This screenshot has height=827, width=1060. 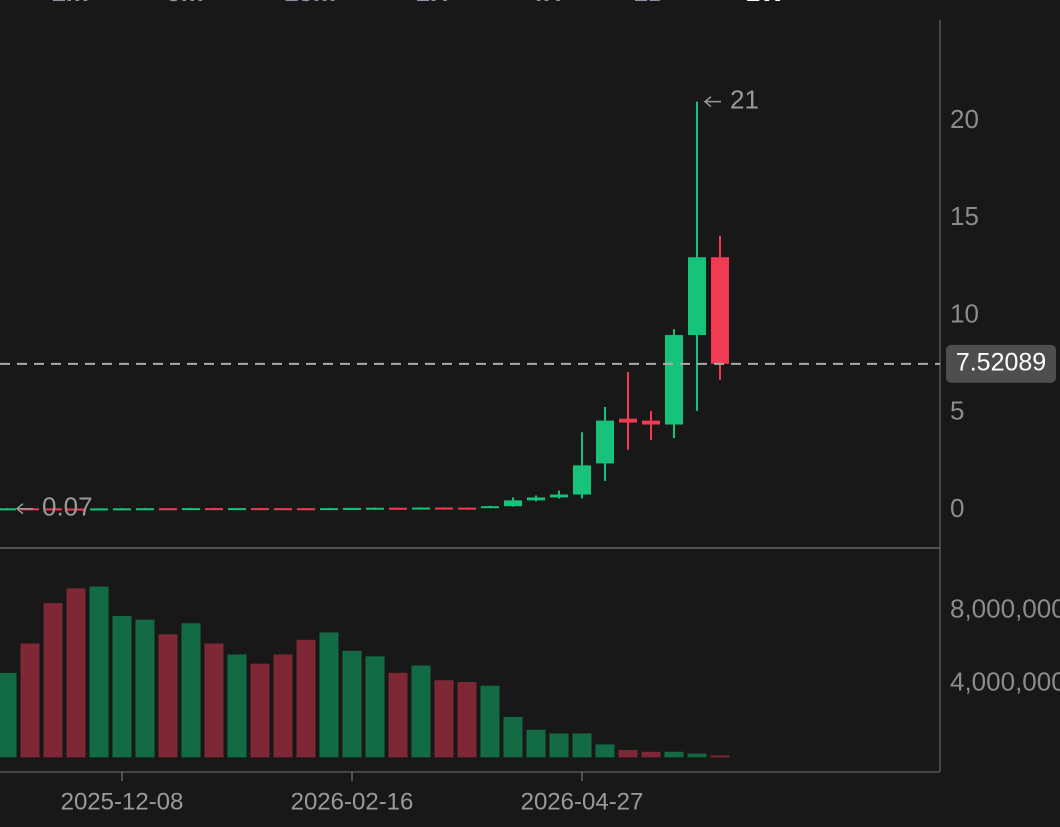 I want to click on timeframe-tab: 1m, so click(x=70, y=3).